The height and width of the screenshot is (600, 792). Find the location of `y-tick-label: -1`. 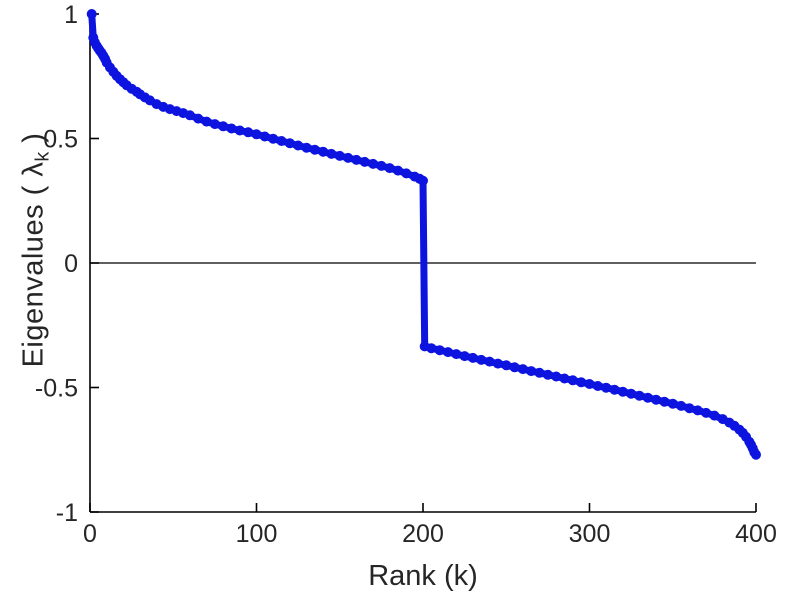

y-tick-label: -1 is located at coordinates (67, 513).